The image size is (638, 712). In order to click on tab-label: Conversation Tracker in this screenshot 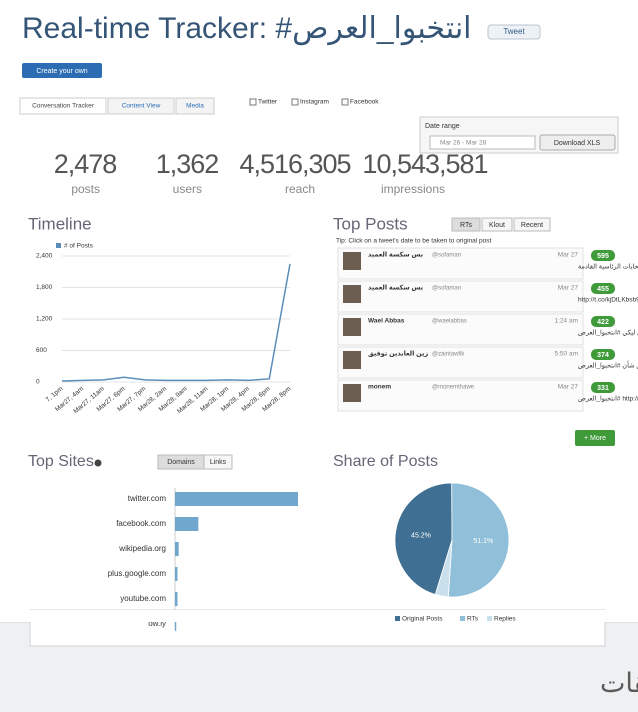, I will do `click(63, 106)`.